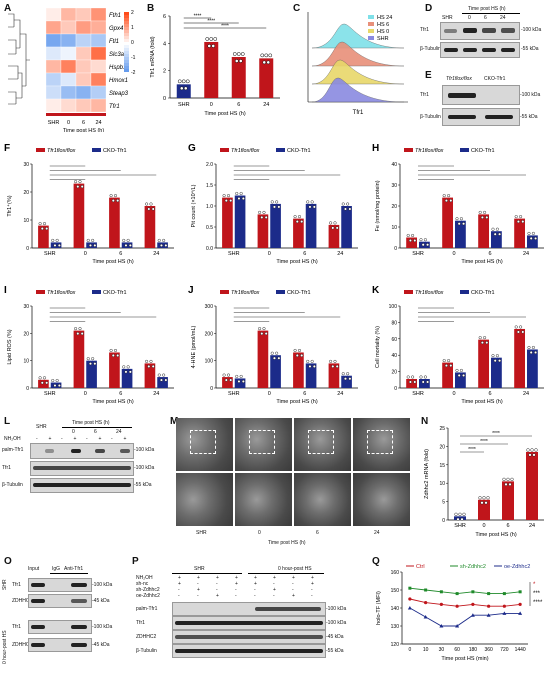 The width and height of the screenshot is (554, 673). What do you see at coordinates (132, 28) in the screenshot?
I see `colorbar-tick: 1` at bounding box center [132, 28].